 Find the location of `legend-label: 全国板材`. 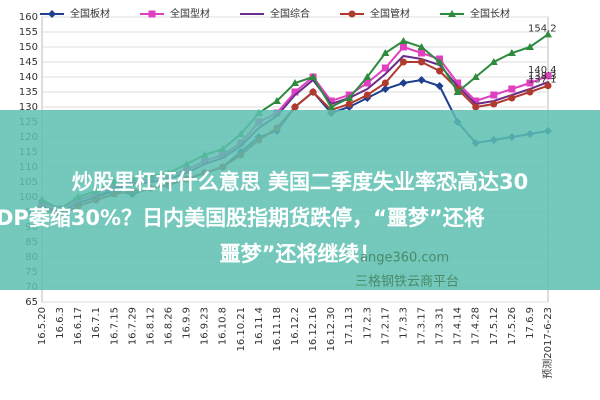

legend-label: 全国板材 is located at coordinates (90, 13).